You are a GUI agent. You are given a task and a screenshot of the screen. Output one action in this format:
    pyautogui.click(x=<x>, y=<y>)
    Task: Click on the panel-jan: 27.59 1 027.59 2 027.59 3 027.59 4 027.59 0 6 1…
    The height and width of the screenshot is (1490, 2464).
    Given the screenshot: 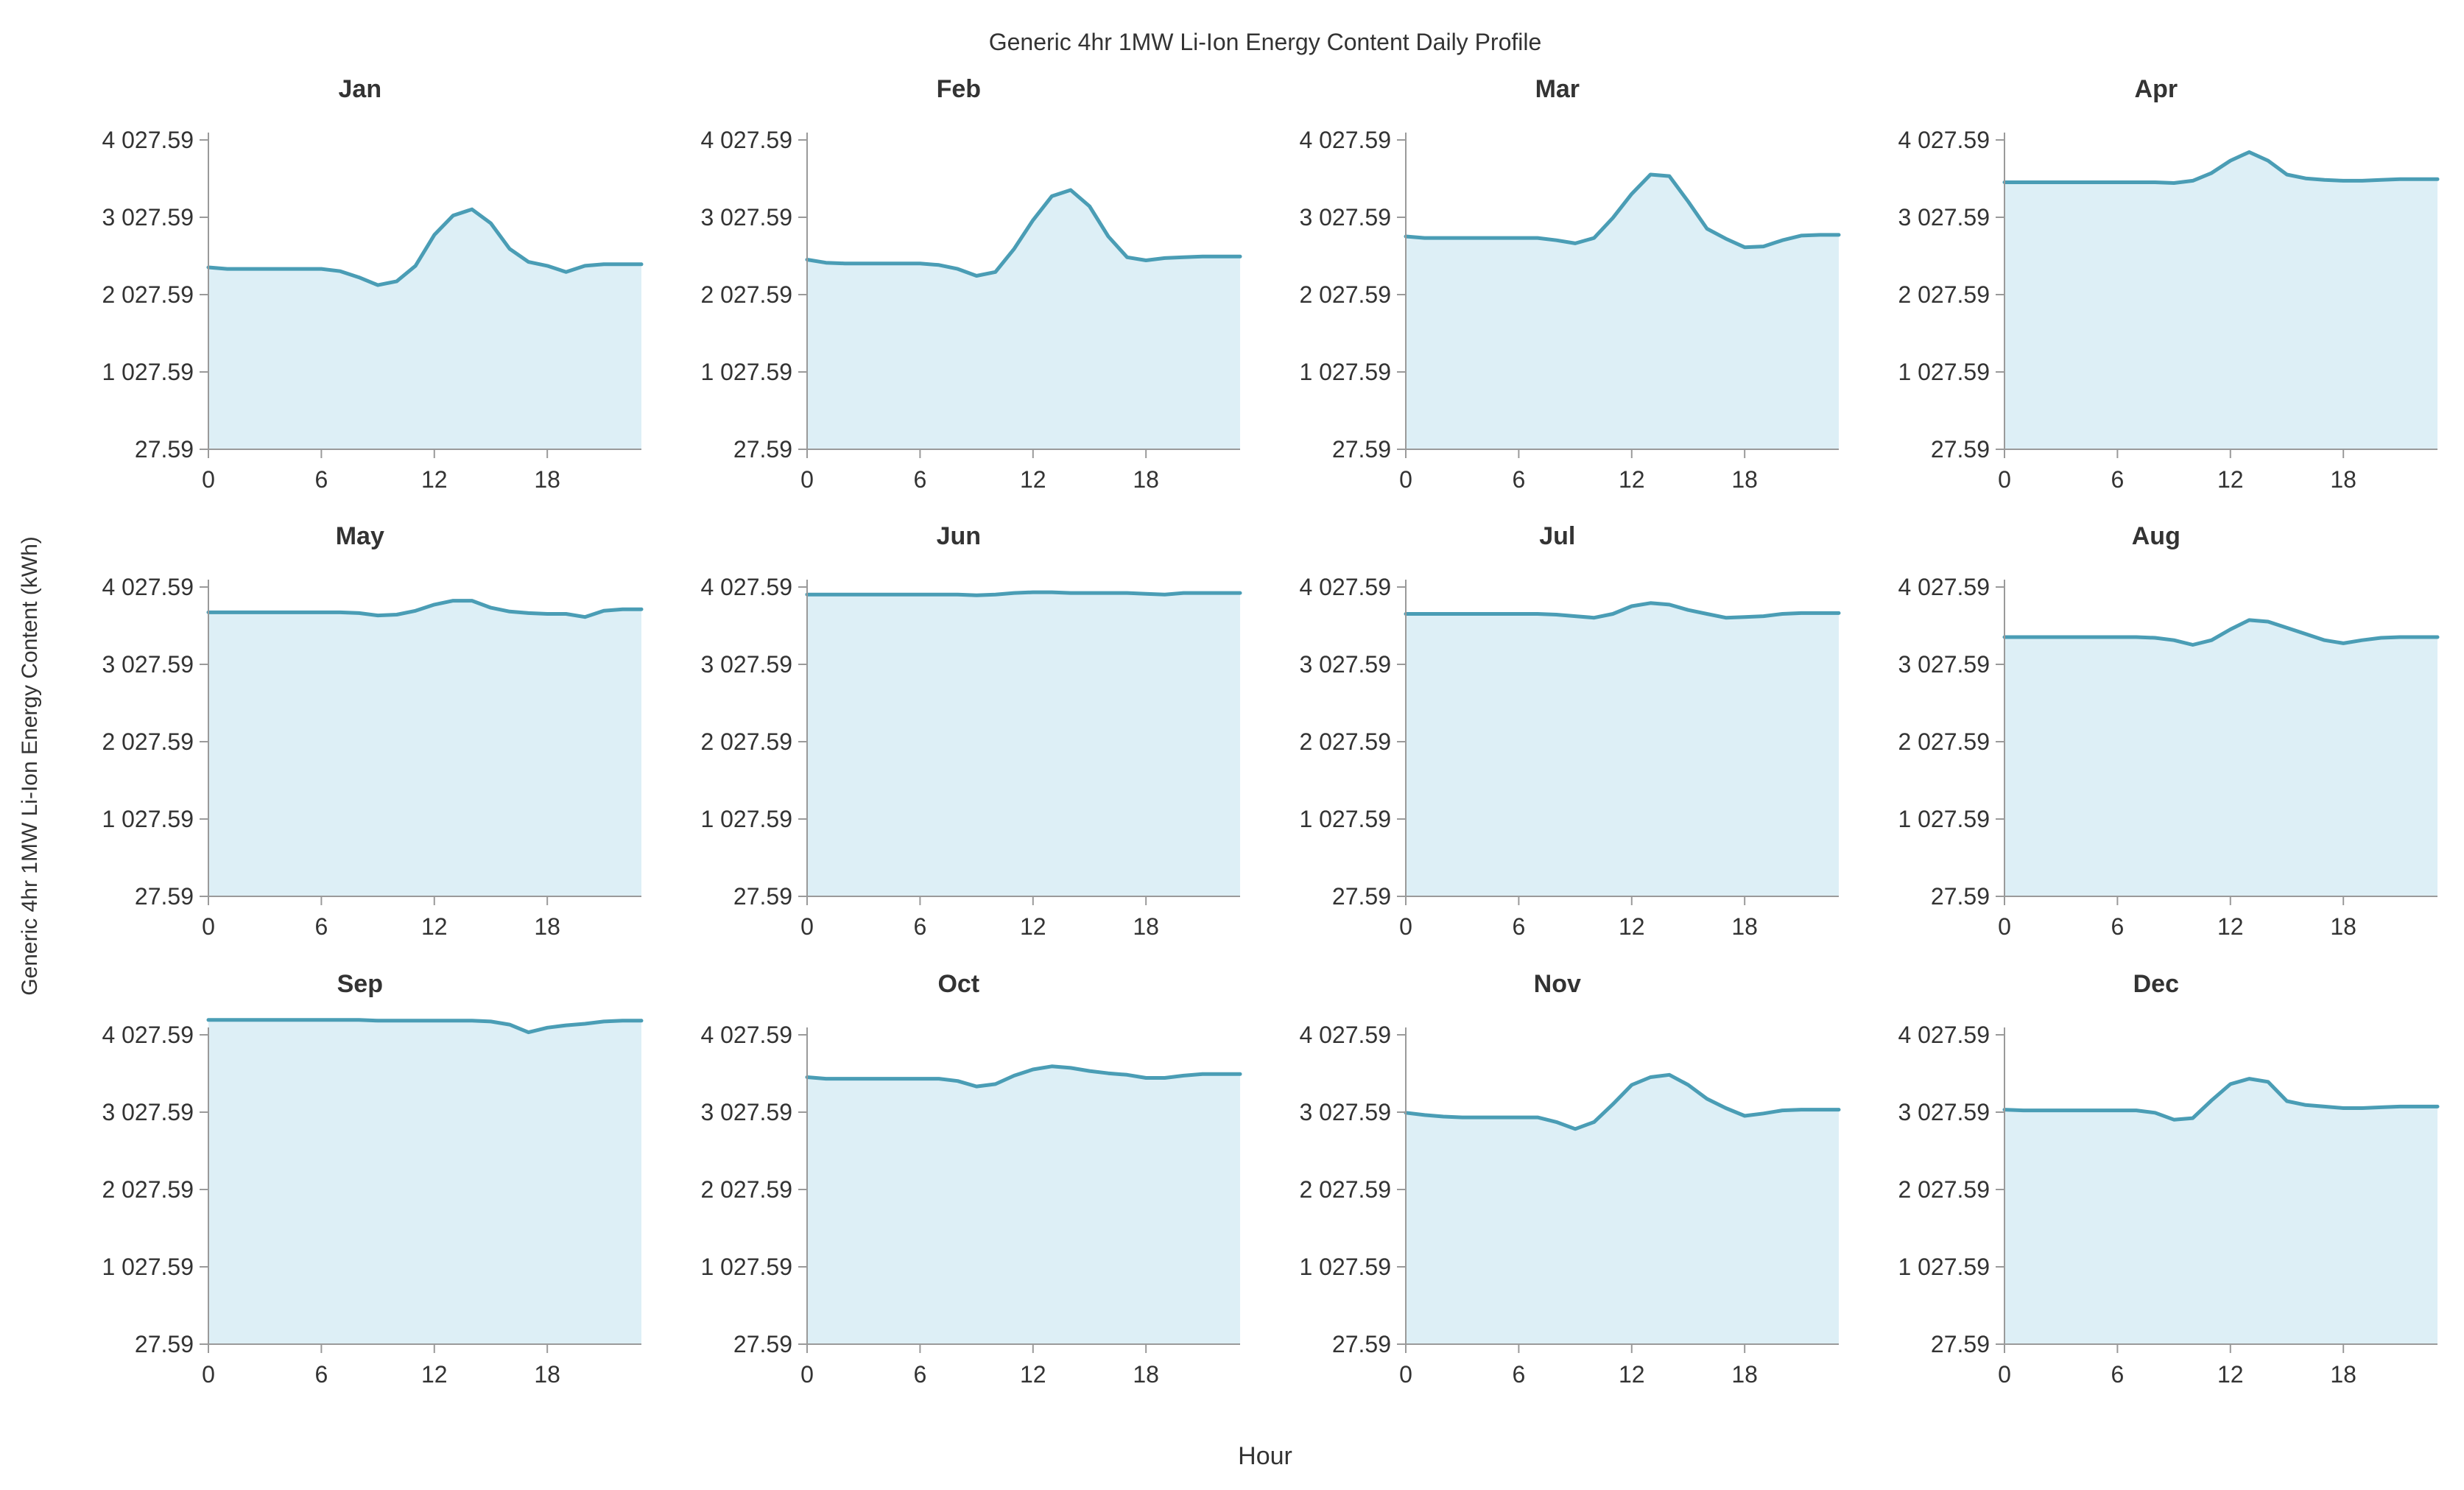 What is the action you would take?
    pyautogui.click(x=373, y=284)
    